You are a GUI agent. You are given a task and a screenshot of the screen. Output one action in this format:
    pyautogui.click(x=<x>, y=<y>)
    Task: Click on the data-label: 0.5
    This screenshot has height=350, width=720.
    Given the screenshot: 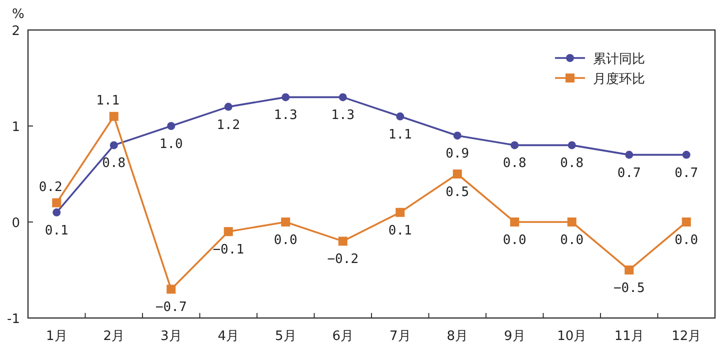 What is the action you would take?
    pyautogui.click(x=458, y=192)
    